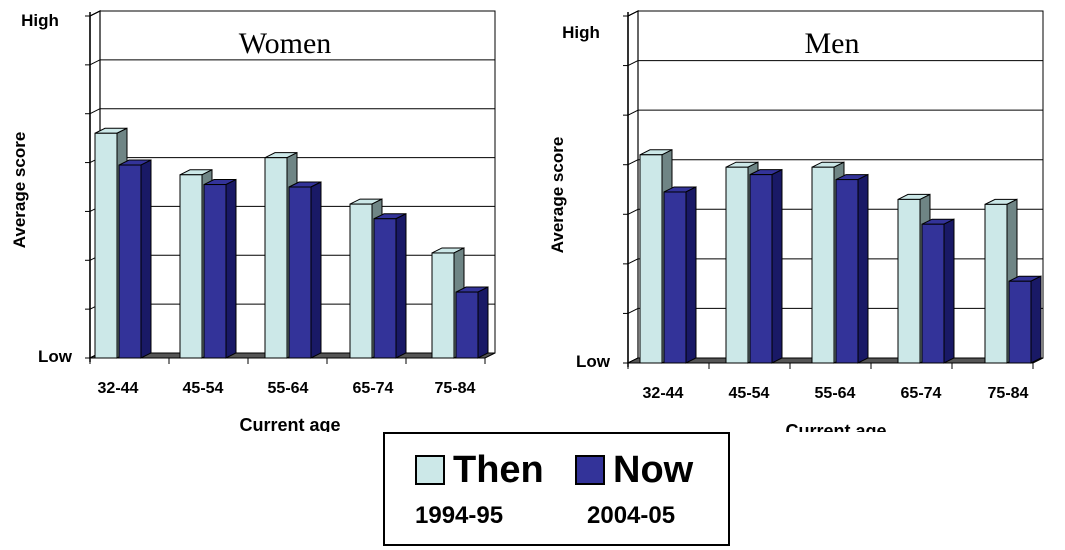 Image resolution: width=1065 pixels, height=550 pixels. I want to click on legend-label-now: Now, so click(653, 470).